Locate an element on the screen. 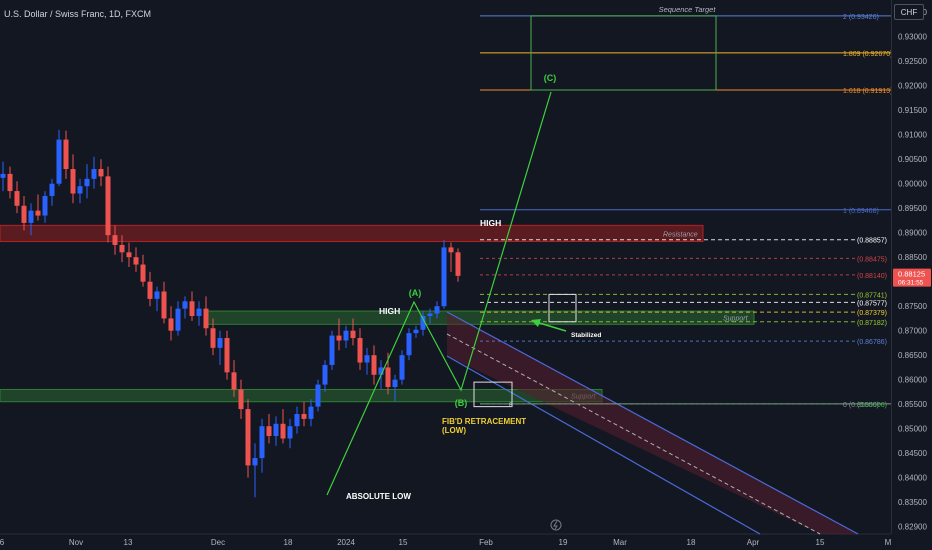 This screenshot has height=550, width=932. retracement-label: (0.85506) is located at coordinates (872, 405).